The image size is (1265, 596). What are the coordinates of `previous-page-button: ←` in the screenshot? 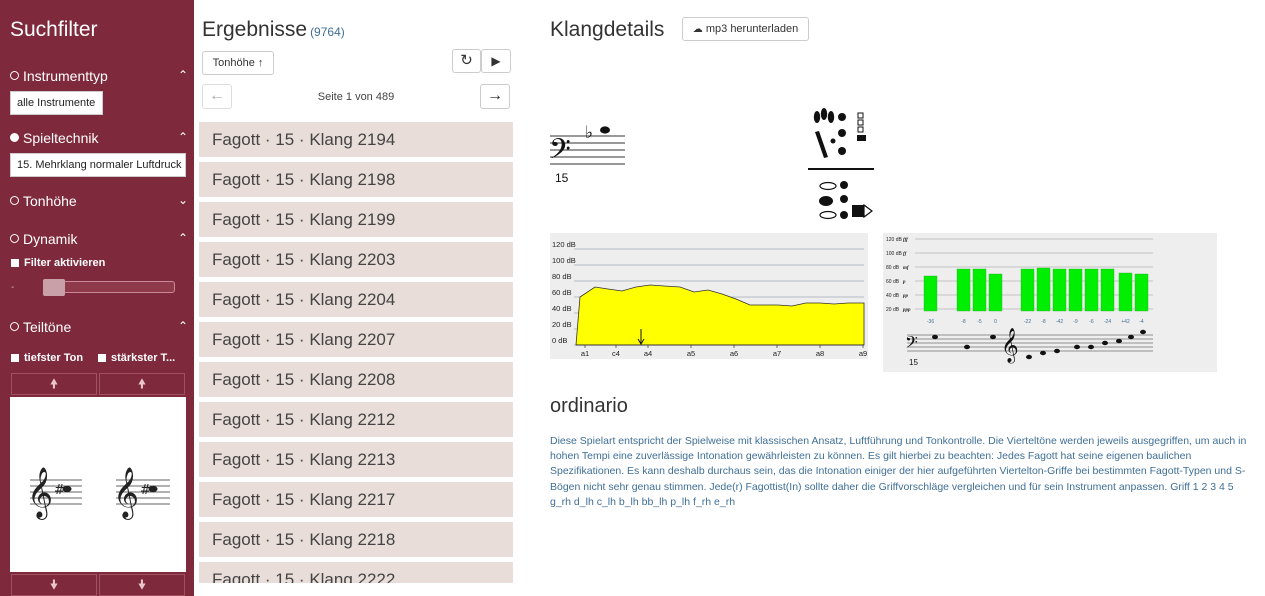 It's located at (217, 96).